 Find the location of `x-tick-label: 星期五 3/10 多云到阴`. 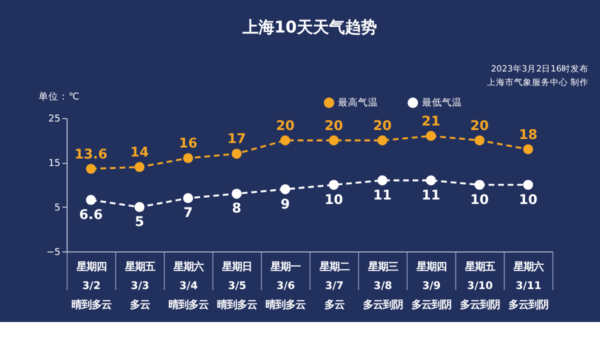

x-tick-label: 星期五 3/10 多云到阴 is located at coordinates (480, 286).